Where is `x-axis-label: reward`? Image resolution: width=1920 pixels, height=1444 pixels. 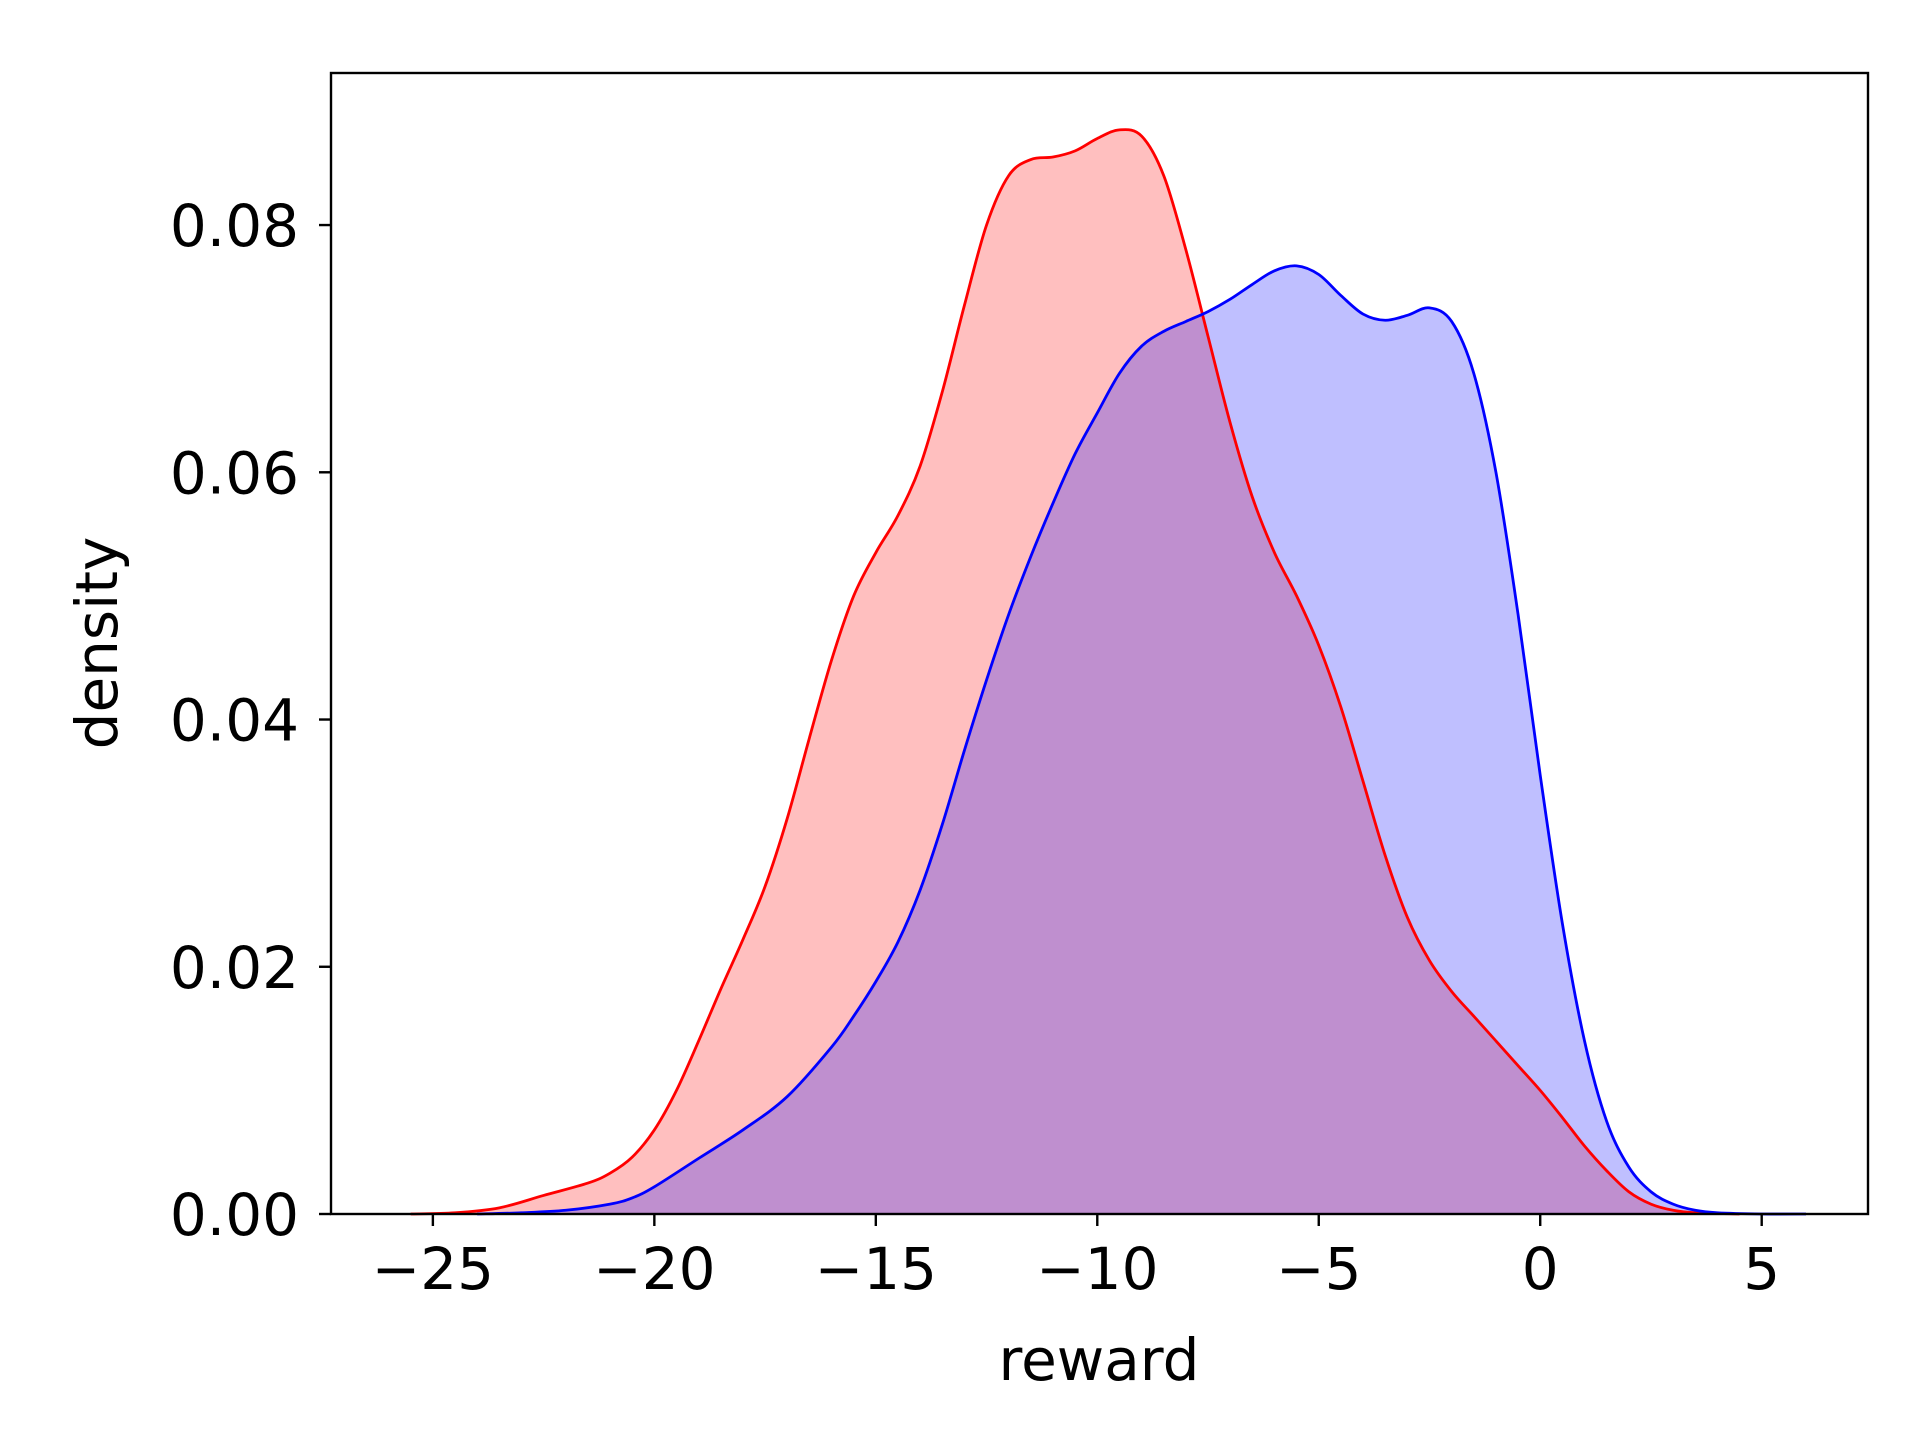 x-axis-label: reward is located at coordinates (1099, 1360).